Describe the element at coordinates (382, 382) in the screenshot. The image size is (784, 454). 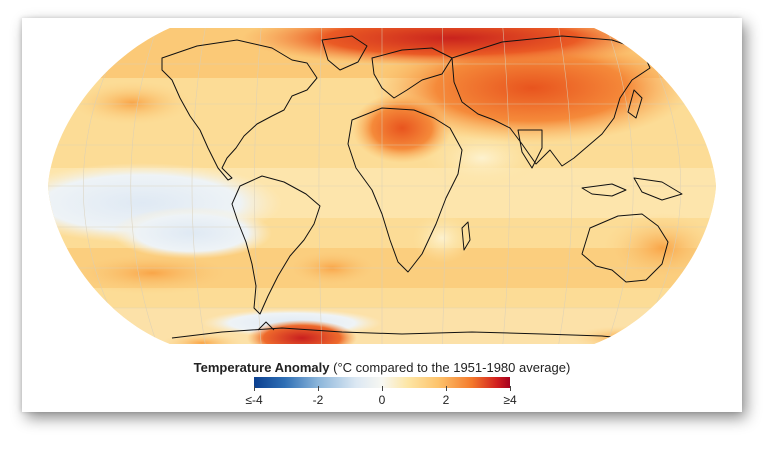
I see `legend-color-bar` at that location.